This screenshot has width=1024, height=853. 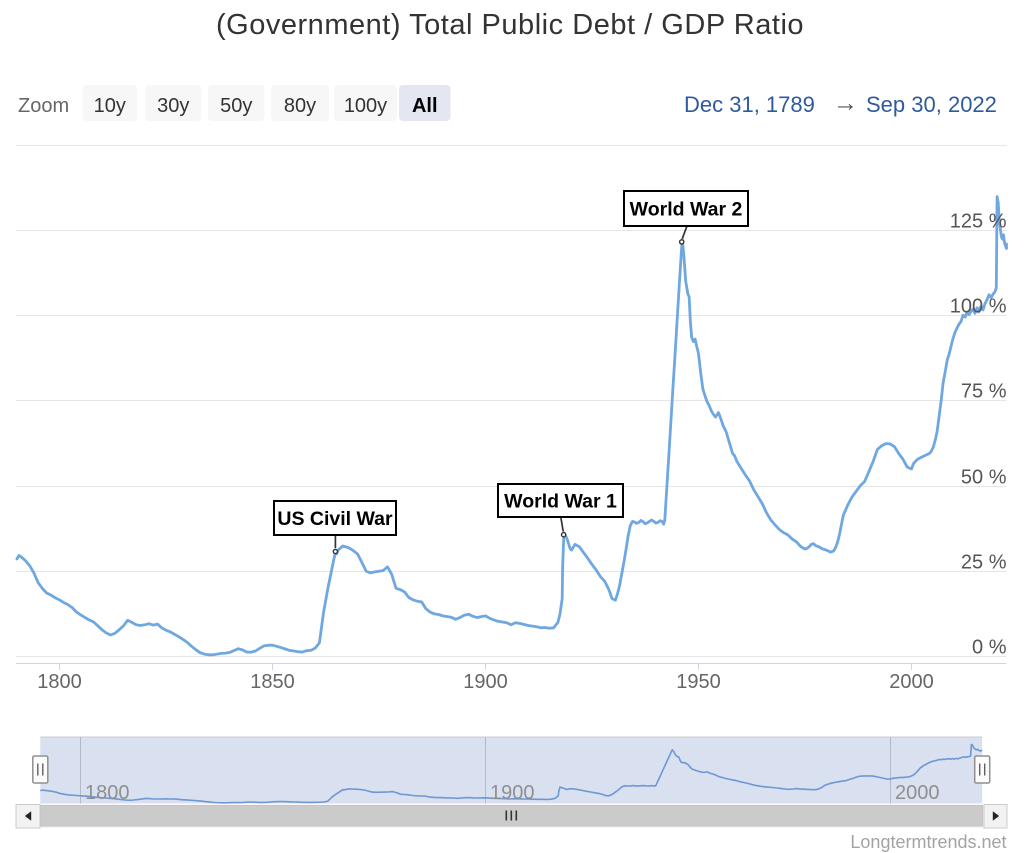 What do you see at coordinates (236, 106) in the screenshot?
I see `svg-text: 50y` at bounding box center [236, 106].